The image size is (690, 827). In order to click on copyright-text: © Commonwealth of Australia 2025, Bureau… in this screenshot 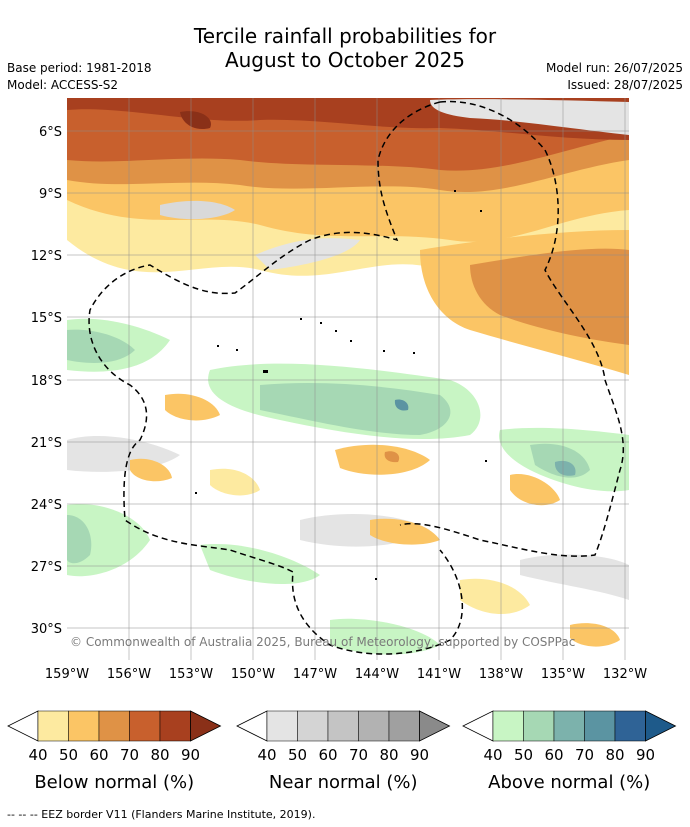, I will do `click(322, 642)`.